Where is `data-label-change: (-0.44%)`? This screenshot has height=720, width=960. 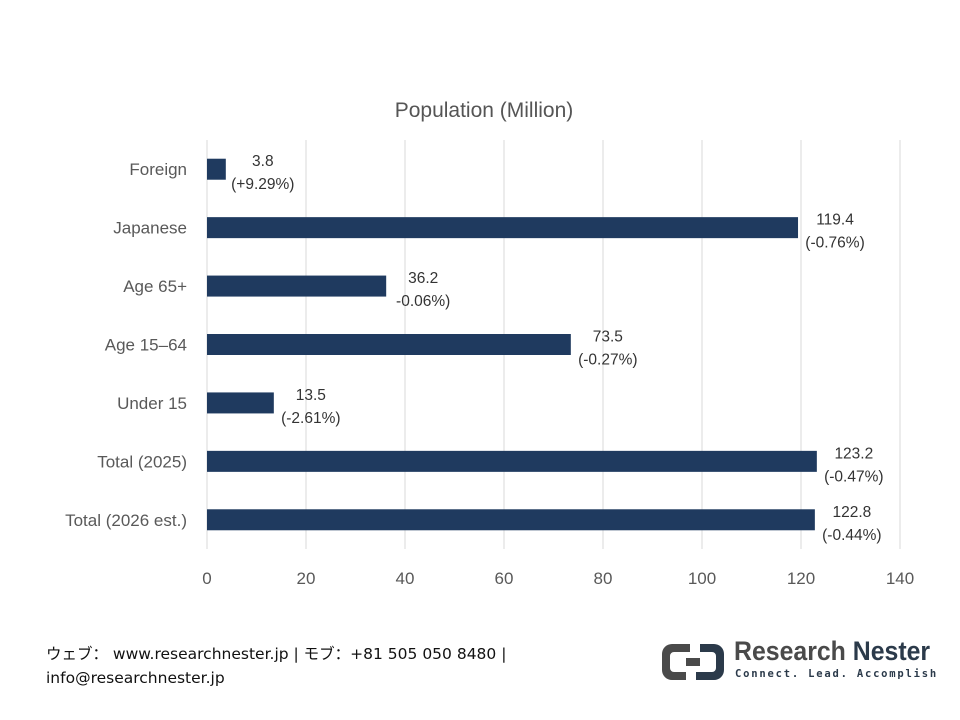 data-label-change: (-0.44%) is located at coordinates (851, 535).